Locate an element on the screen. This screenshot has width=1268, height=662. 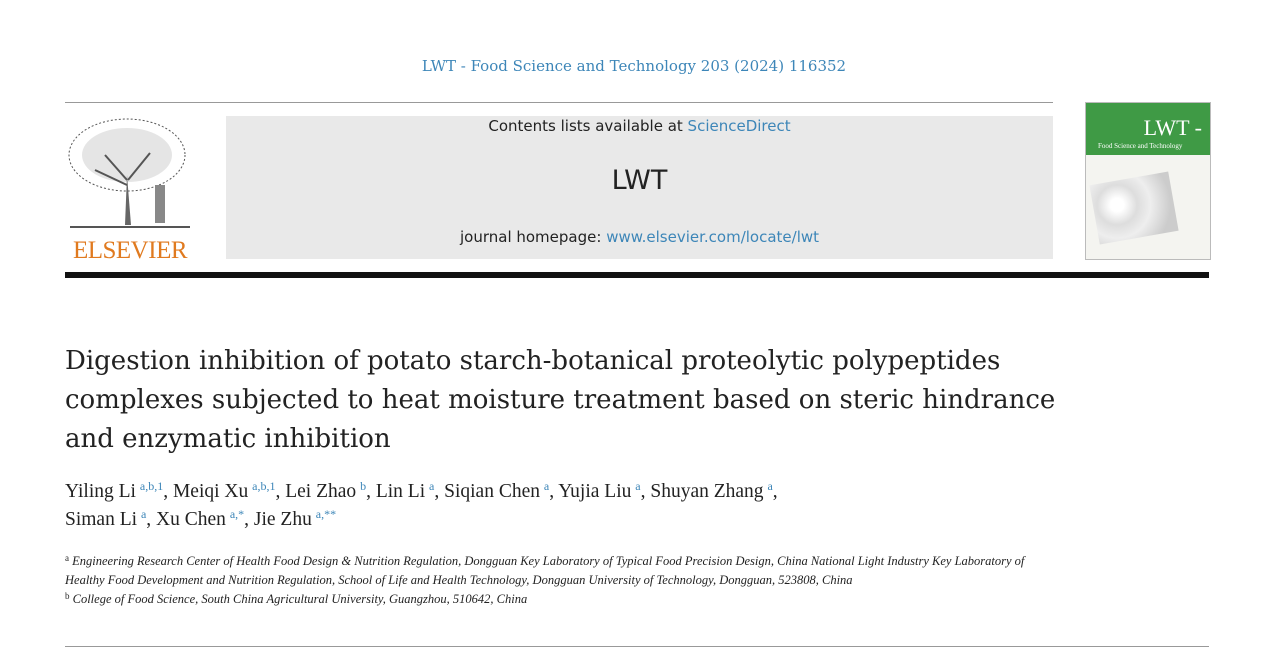
cover-band: LWT - Food Science and Technology is located at coordinates (1148, 129).